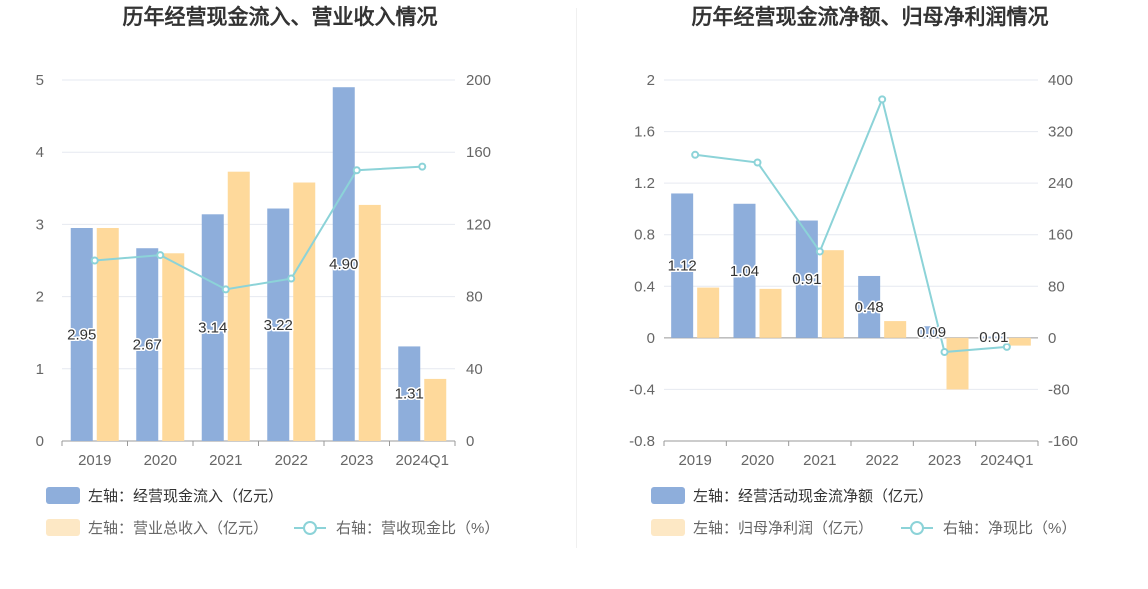  I want to click on legend-label: 左轴：归母净利润（亿元）, so click(783, 528).